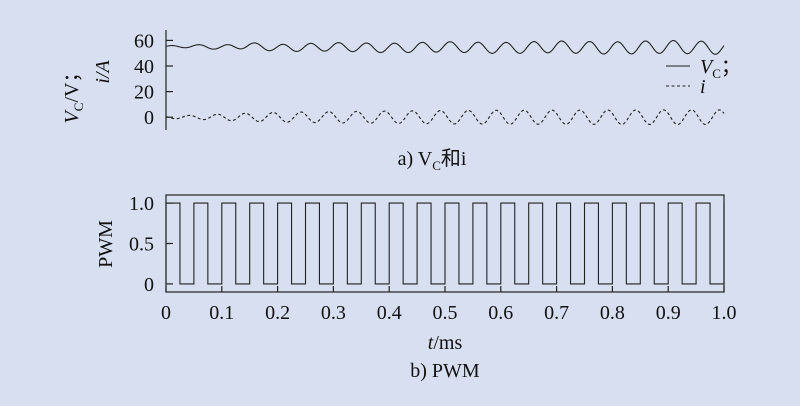  I want to click on legend-vc-label: VC；, so click(720, 68).